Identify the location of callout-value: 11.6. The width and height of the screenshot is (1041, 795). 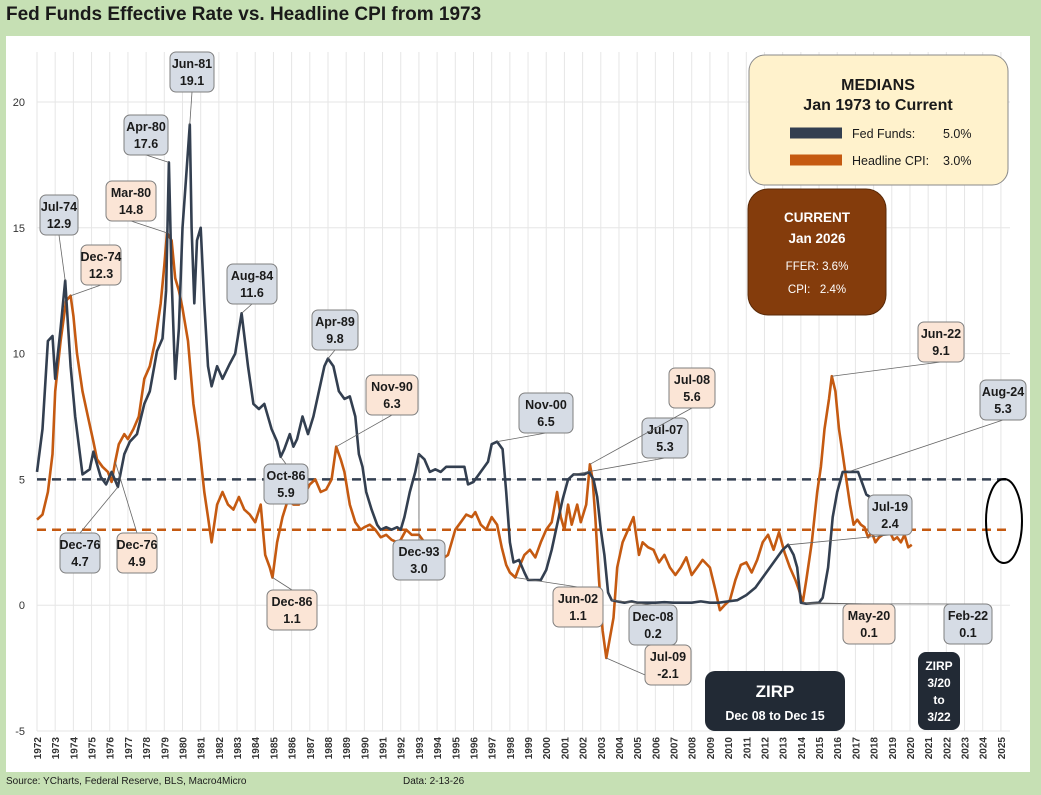
(252, 293).